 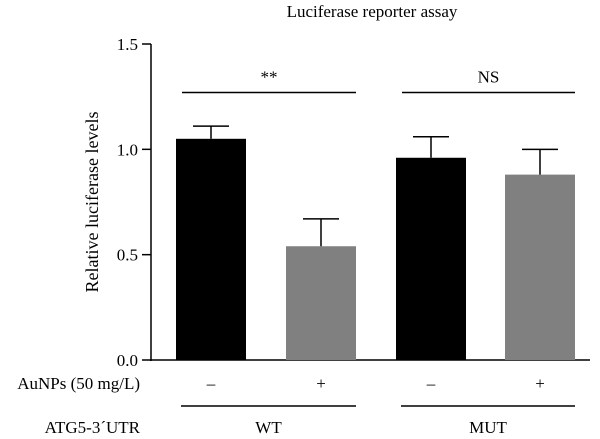 I want to click on y-axis-ticks: 0.0 0.5 1.0 1.5, so click(x=134, y=202).